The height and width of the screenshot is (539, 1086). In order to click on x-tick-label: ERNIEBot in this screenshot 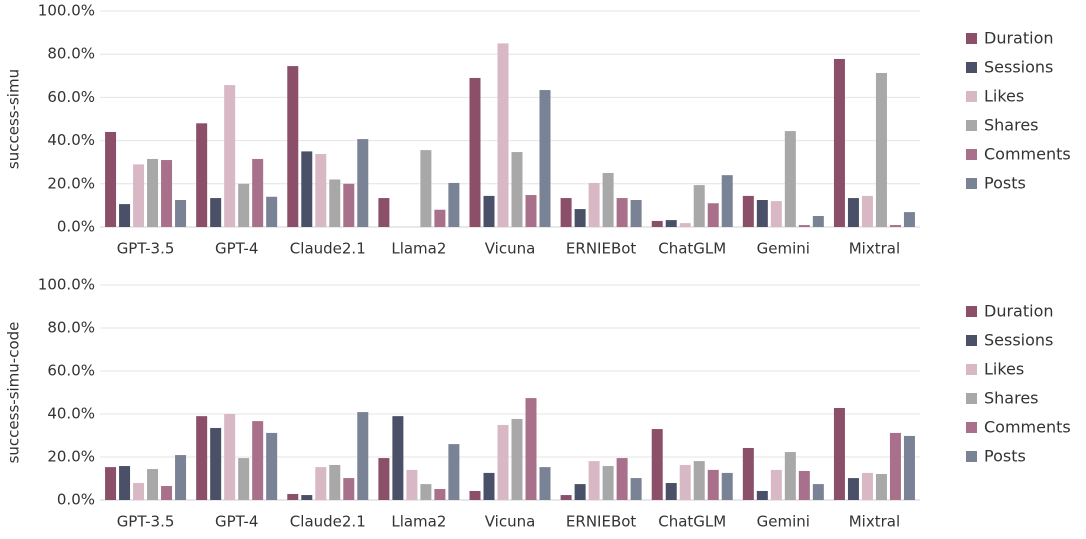, I will do `click(601, 522)`.